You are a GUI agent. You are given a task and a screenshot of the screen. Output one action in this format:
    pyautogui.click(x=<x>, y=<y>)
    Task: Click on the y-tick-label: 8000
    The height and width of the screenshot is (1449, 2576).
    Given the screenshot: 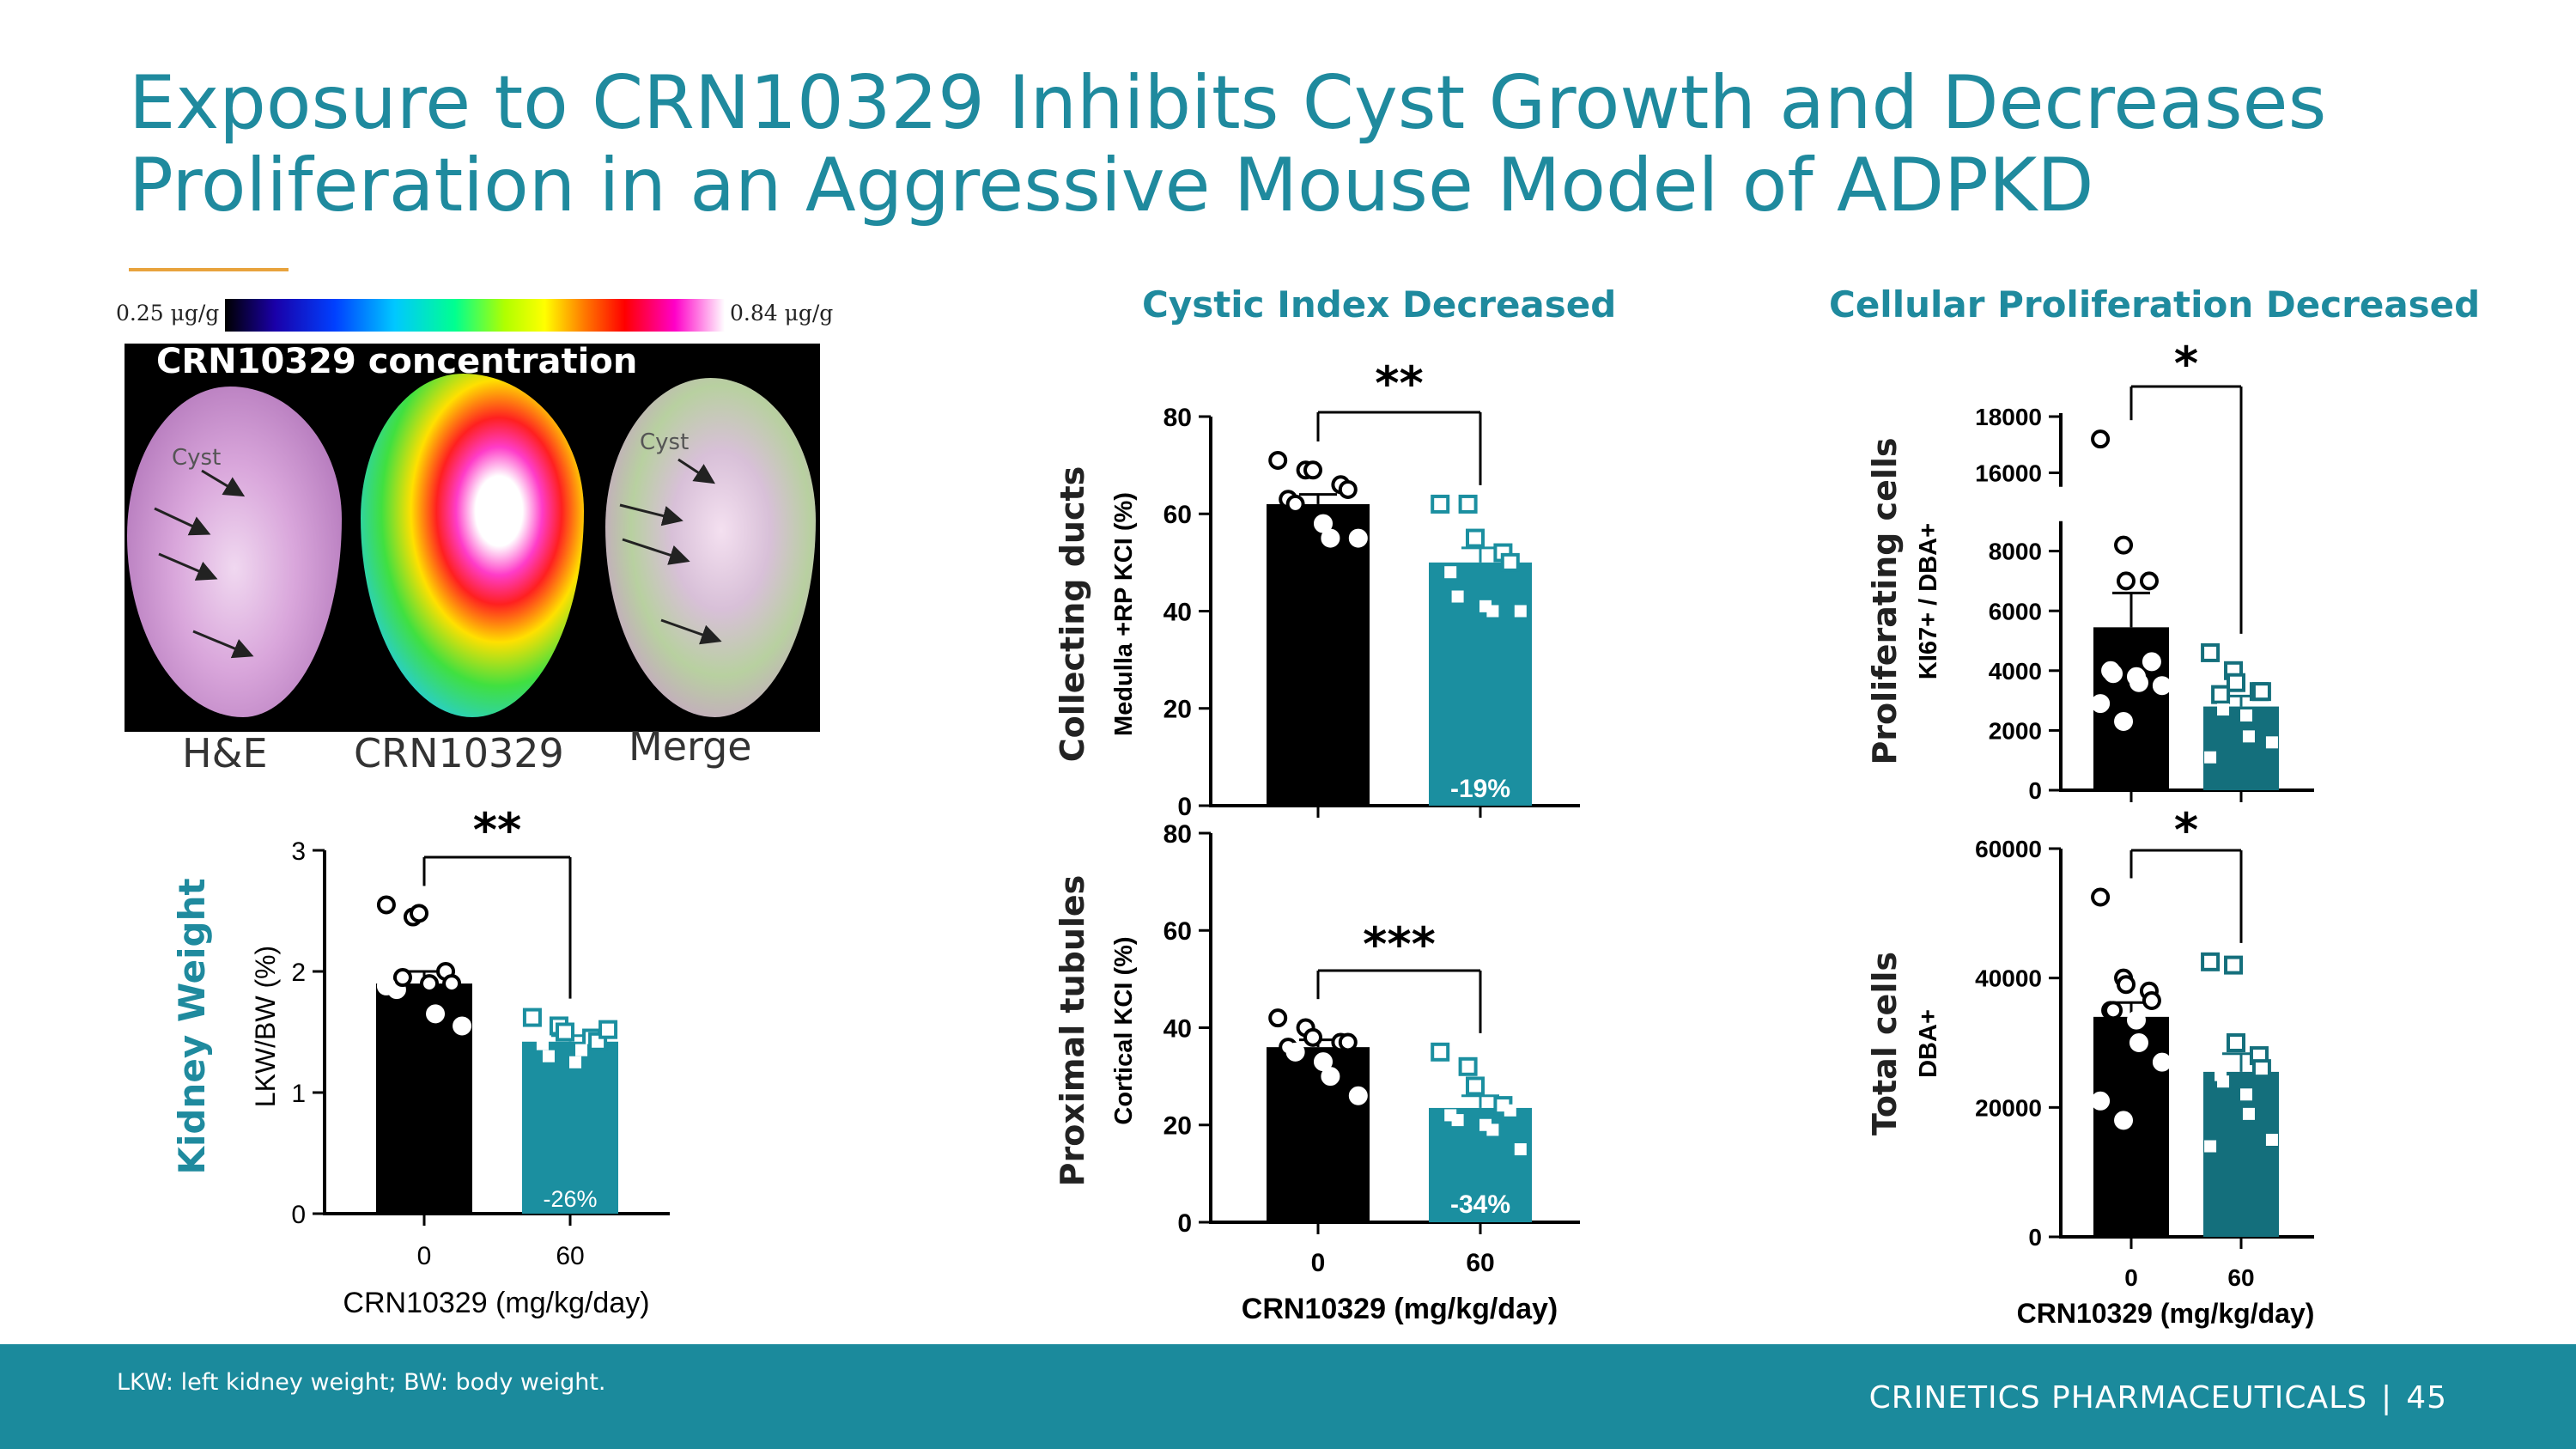 What is the action you would take?
    pyautogui.click(x=2016, y=552)
    